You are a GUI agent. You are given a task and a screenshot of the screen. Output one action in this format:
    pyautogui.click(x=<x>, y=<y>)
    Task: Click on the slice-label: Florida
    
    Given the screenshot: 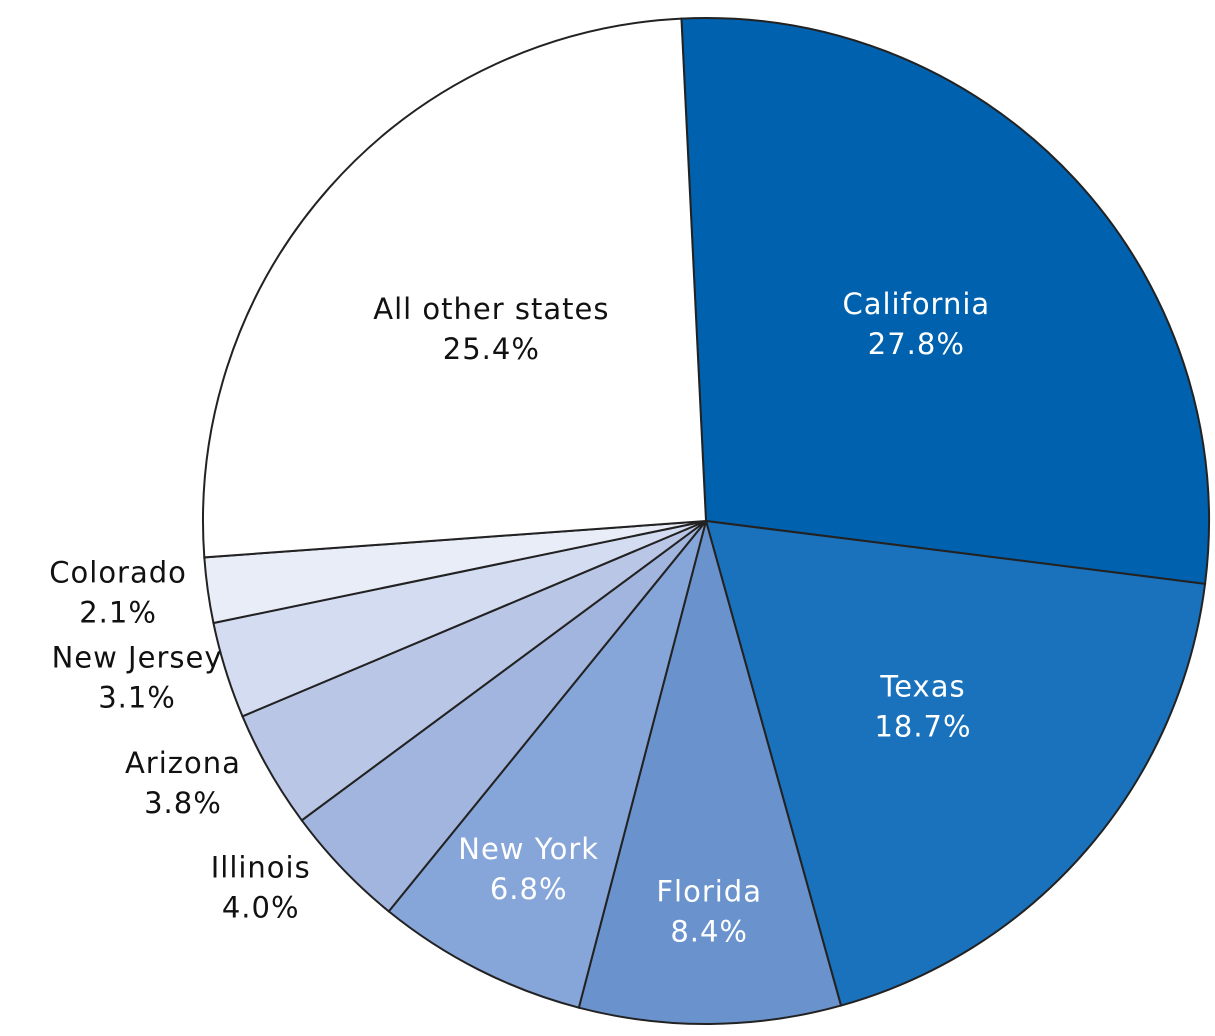 What is the action you would take?
    pyautogui.click(x=709, y=891)
    